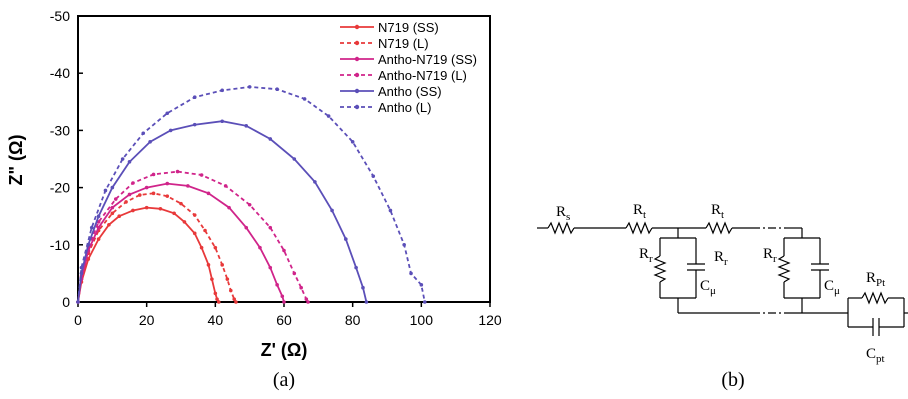 Image resolution: width=908 pixels, height=399 pixels. What do you see at coordinates (66, 302) in the screenshot?
I see `y-tick-label: 0` at bounding box center [66, 302].